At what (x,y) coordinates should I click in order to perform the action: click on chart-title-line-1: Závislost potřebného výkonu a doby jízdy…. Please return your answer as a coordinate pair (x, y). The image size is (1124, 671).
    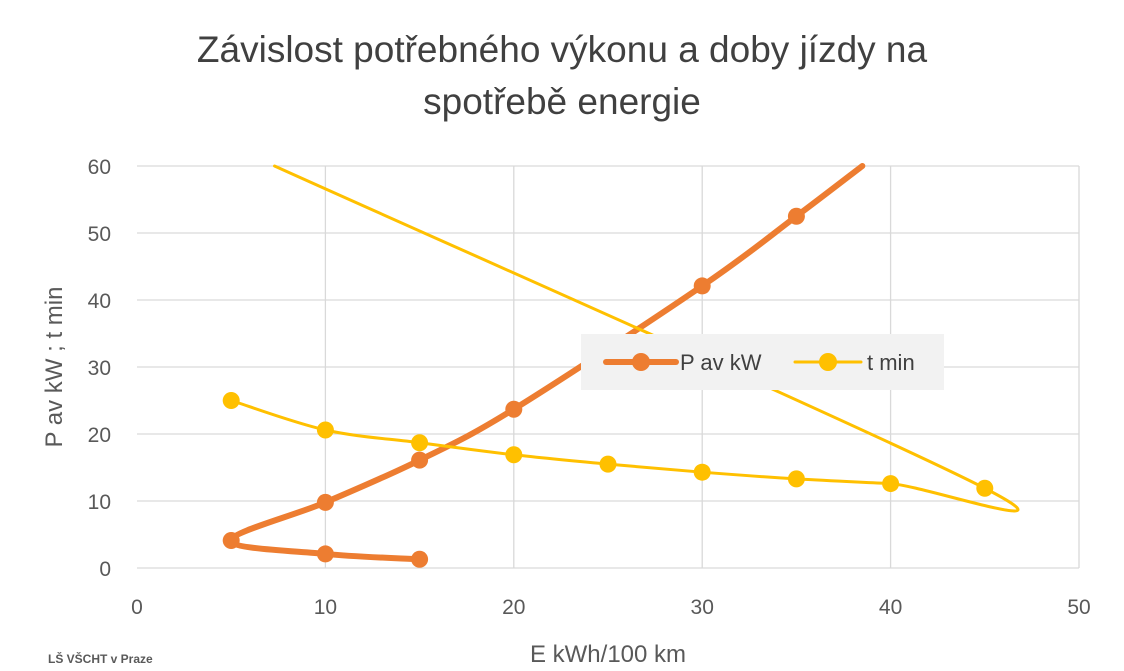
    Looking at the image, I should click on (562, 49).